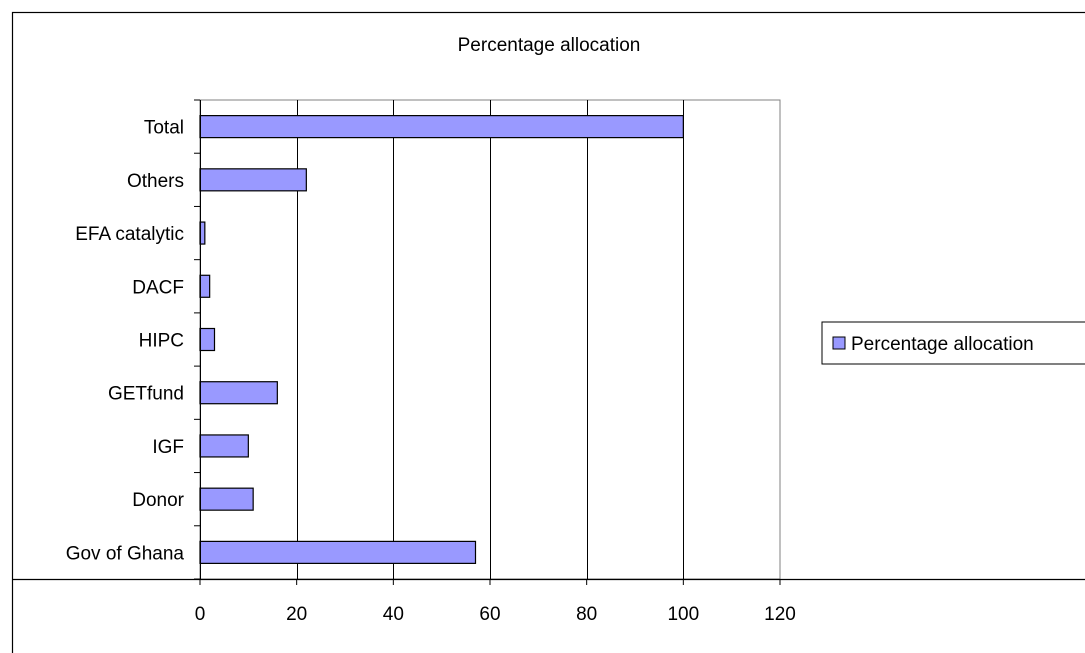 Image resolution: width=1085 pixels, height=653 pixels. Describe the element at coordinates (549, 45) in the screenshot. I see `chart-title: Percentage allocation` at that location.